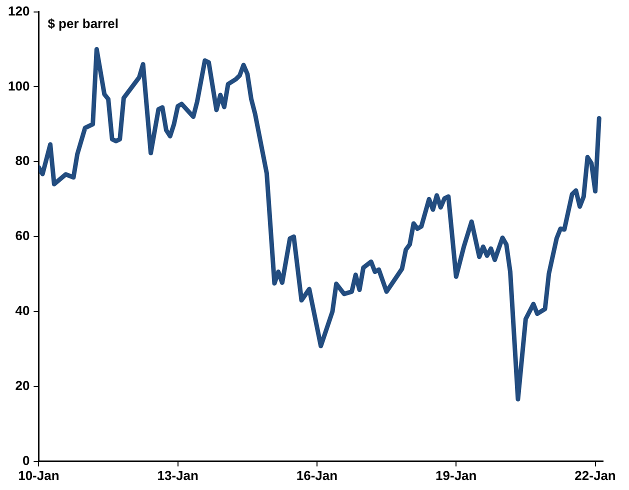  What do you see at coordinates (22, 310) in the screenshot?
I see `y-tick-label: 40` at bounding box center [22, 310].